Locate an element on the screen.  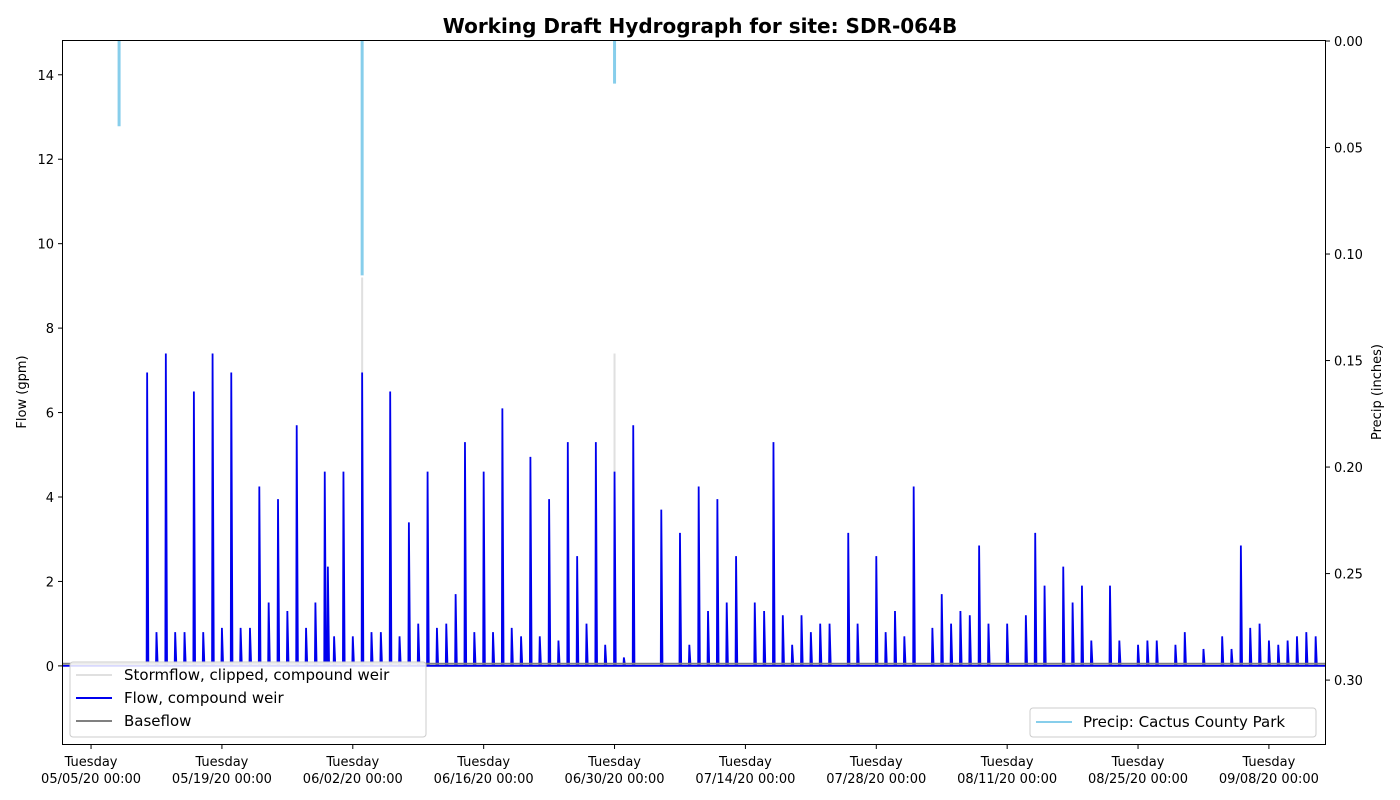
y-axis-right-label: Precip (inches) is located at coordinates (1377, 392).